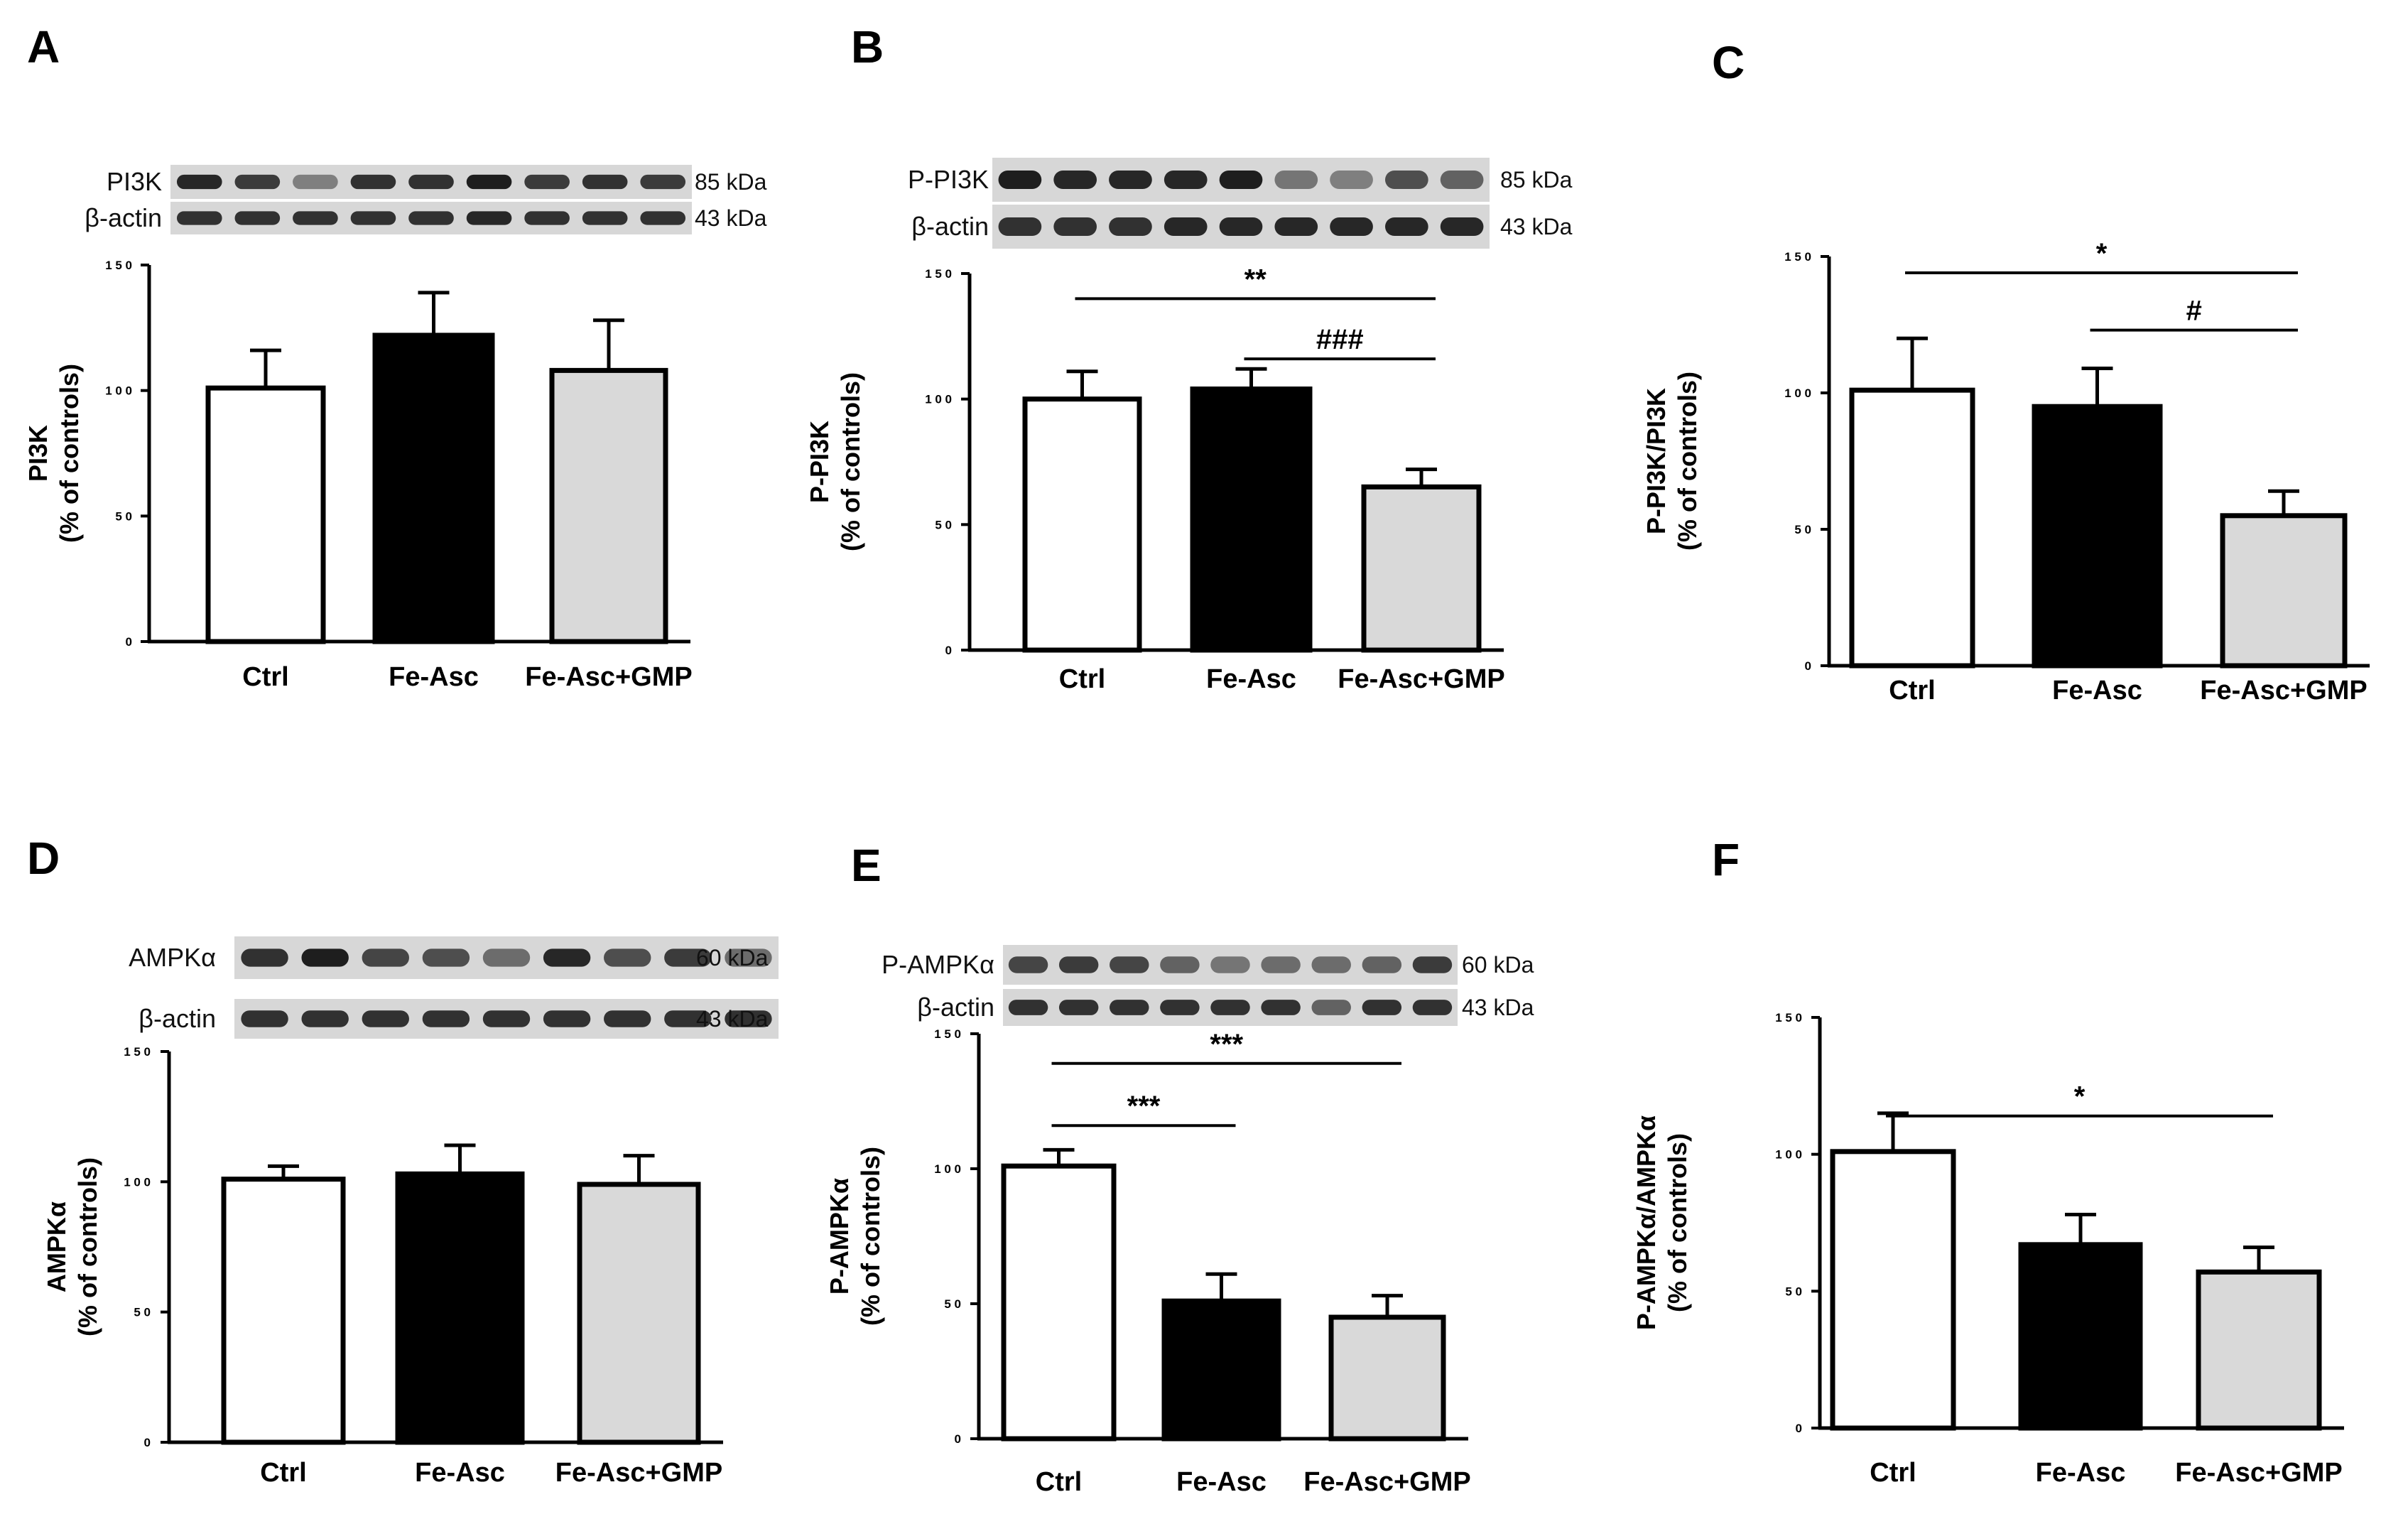  Describe the element at coordinates (437, 182) in the screenshot. I see `blot-row: PI3K 85 kDa` at that location.